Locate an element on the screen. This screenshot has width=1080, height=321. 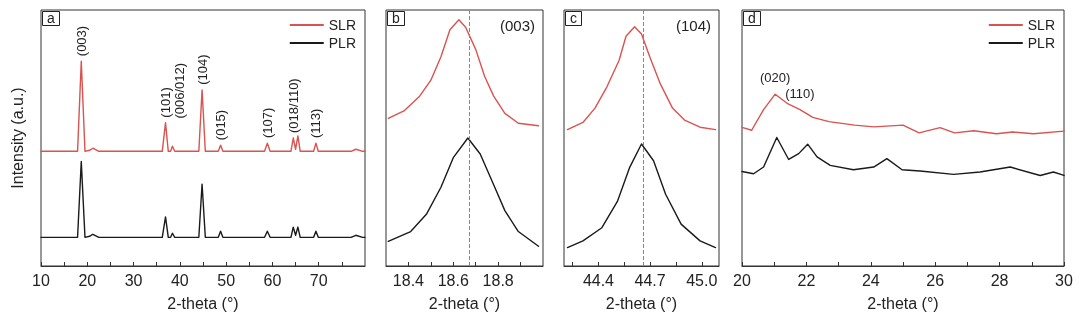
x-tick-label: 44.4 is located at coordinates (598, 280).